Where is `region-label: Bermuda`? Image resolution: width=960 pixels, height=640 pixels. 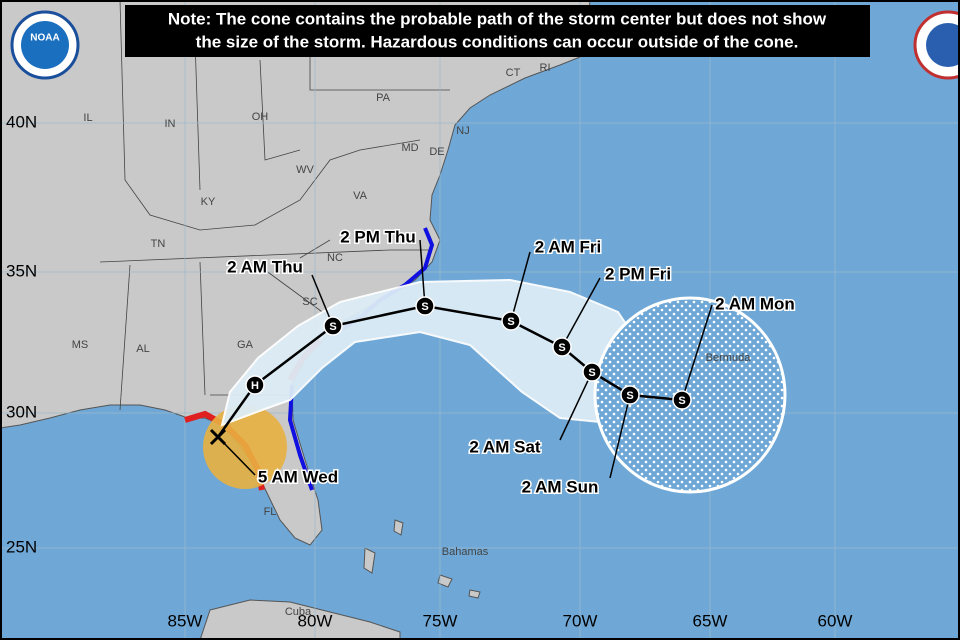
region-label: Bermuda is located at coordinates (729, 358).